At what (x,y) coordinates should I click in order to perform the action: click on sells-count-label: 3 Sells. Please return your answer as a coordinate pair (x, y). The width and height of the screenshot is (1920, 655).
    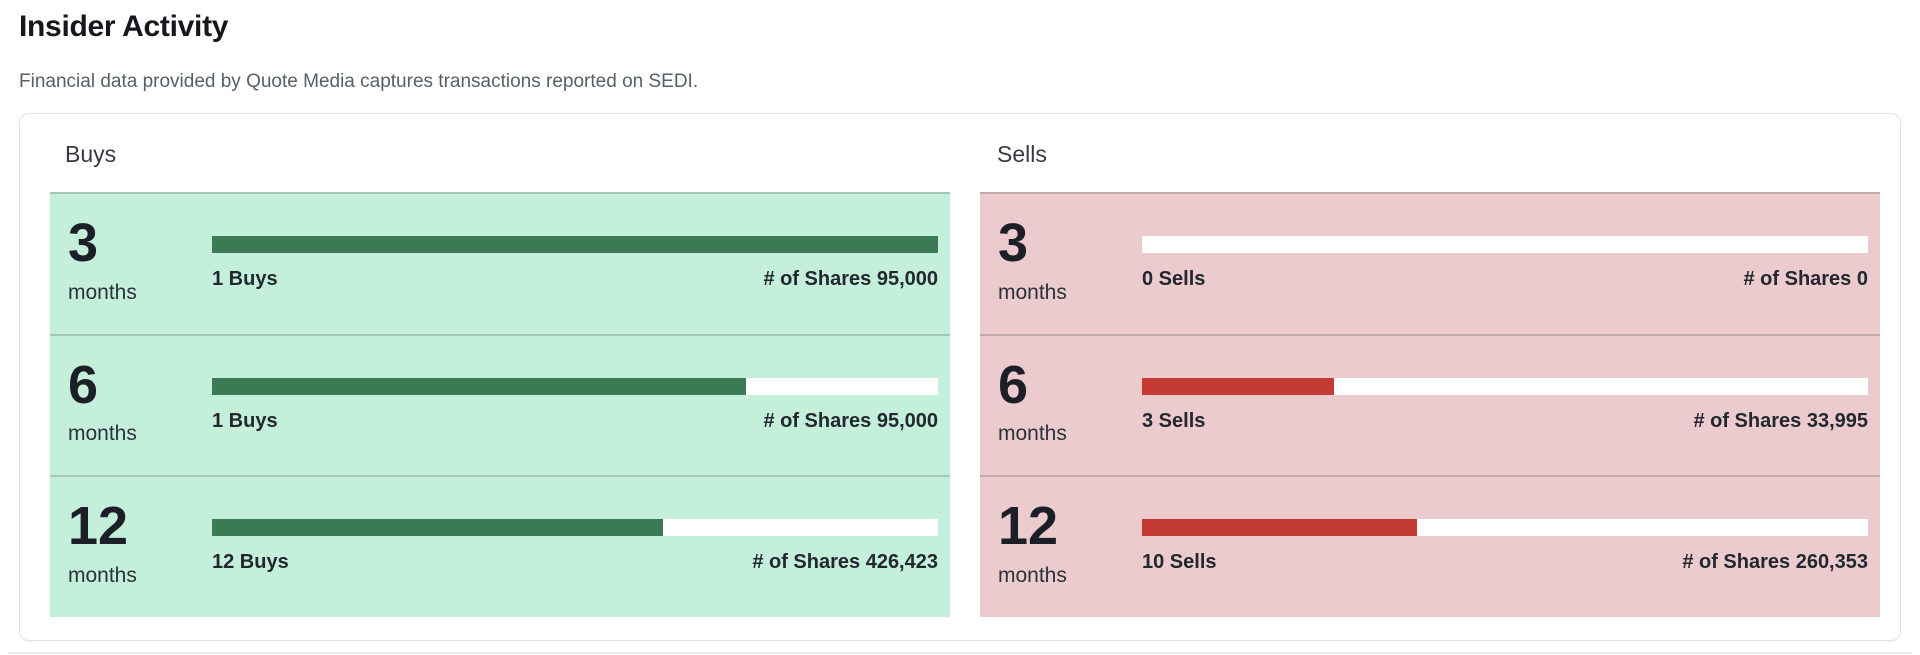
    Looking at the image, I should click on (1174, 420).